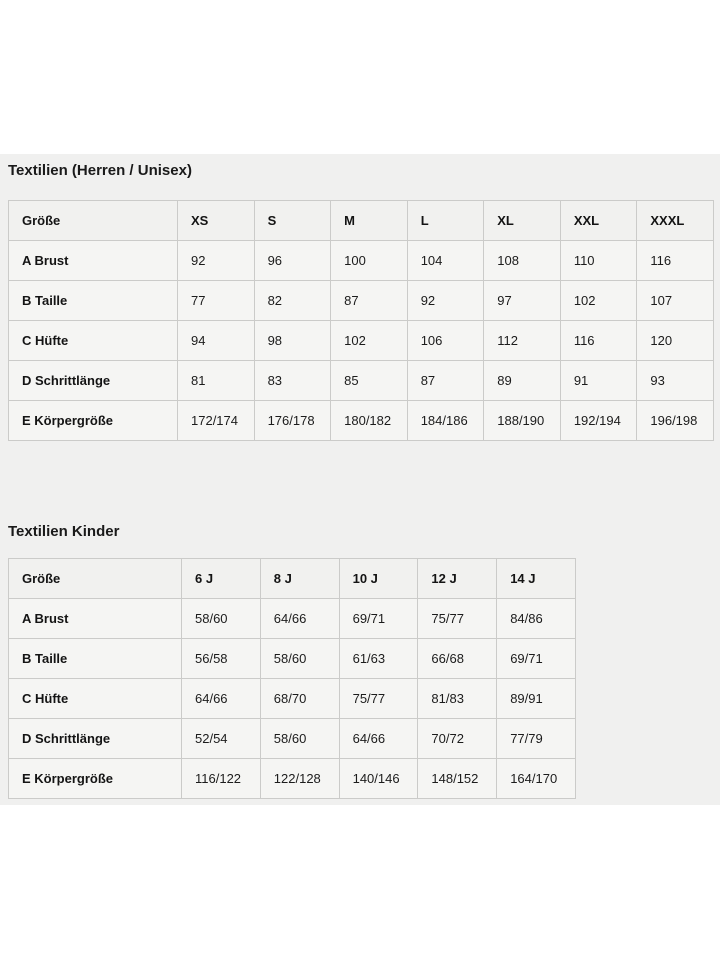 Image resolution: width=720 pixels, height=960 pixels. Describe the element at coordinates (598, 220) in the screenshot. I see `size-column-header: XXL` at that location.